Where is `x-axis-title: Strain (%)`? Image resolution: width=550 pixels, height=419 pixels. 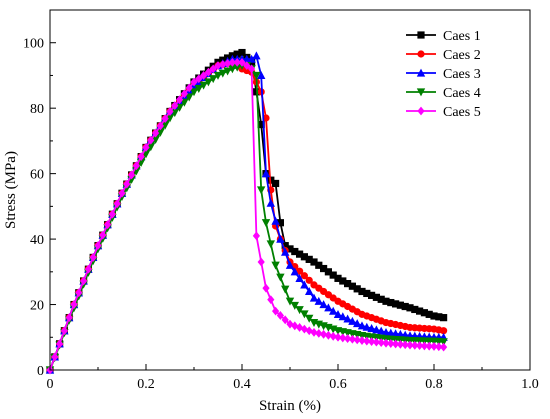 x-axis-title: Strain (%) is located at coordinates (290, 406).